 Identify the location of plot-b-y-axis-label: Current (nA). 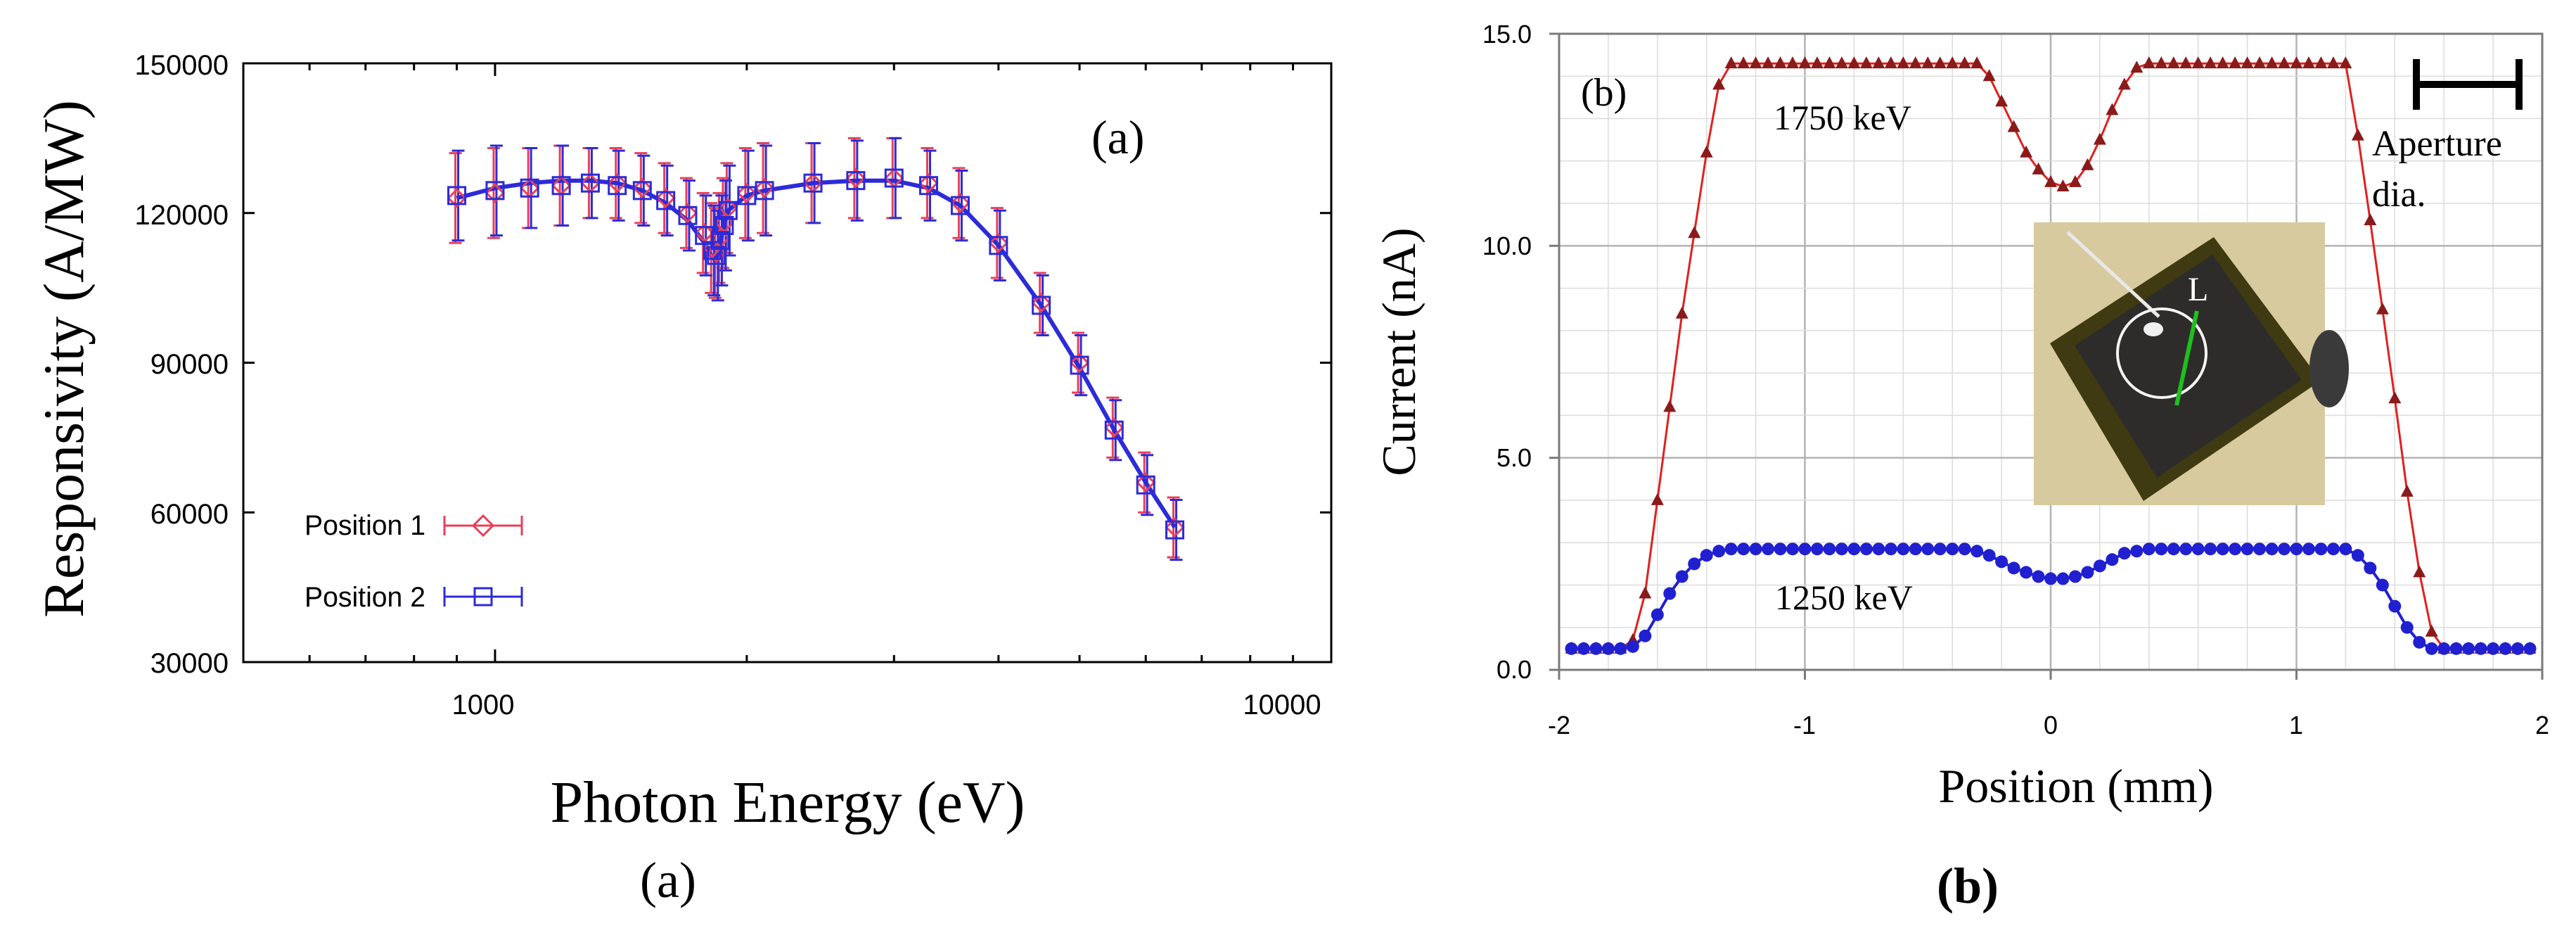
(1398, 351).